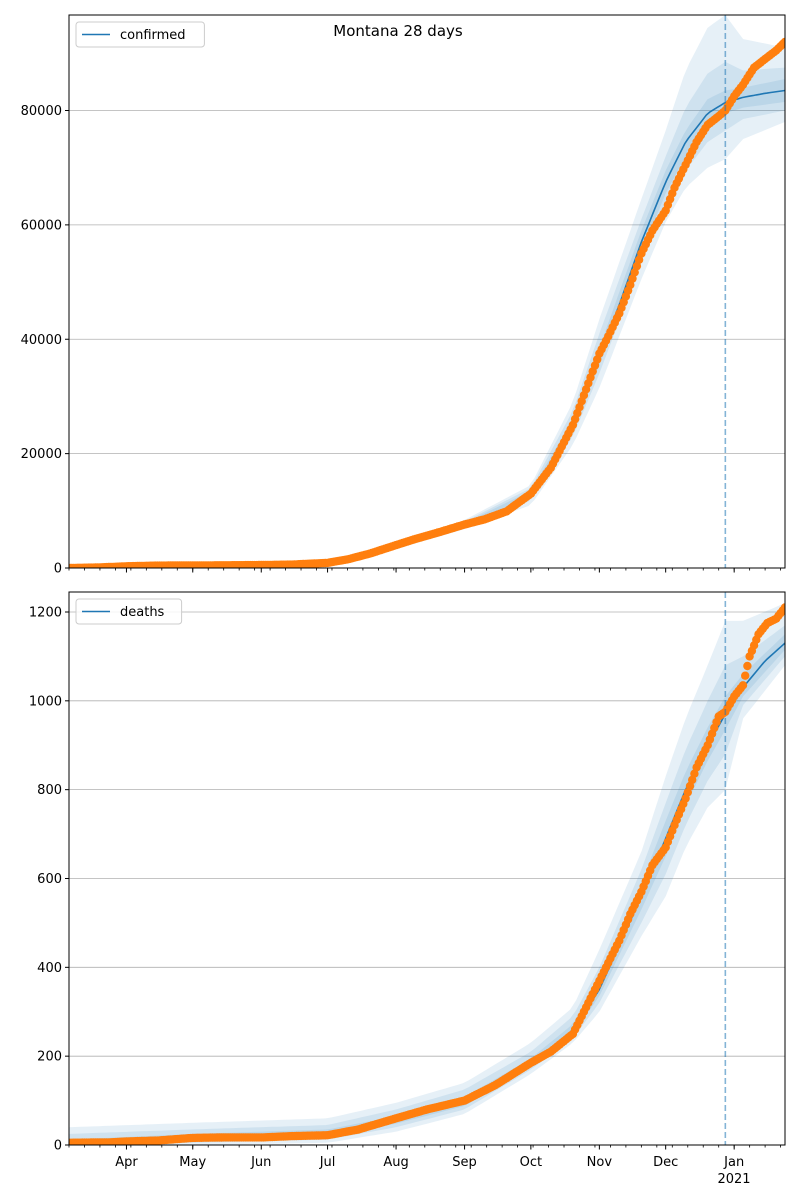 Image resolution: width=800 pixels, height=1200 pixels. I want to click on x-tick-label: Dec, so click(665, 1162).